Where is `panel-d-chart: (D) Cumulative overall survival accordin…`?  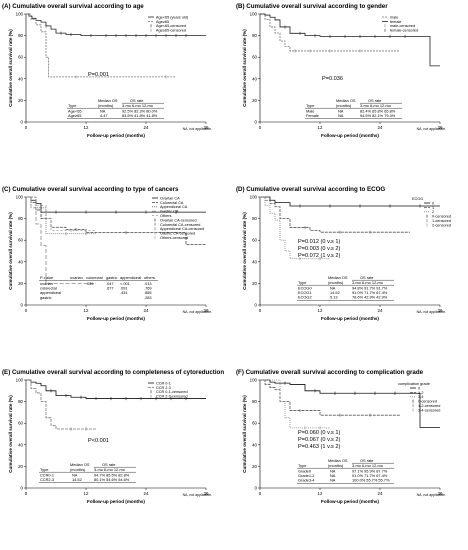
panel-d-chart: (D) Cumulative overall survival accordin… is located at coordinates (343, 253).